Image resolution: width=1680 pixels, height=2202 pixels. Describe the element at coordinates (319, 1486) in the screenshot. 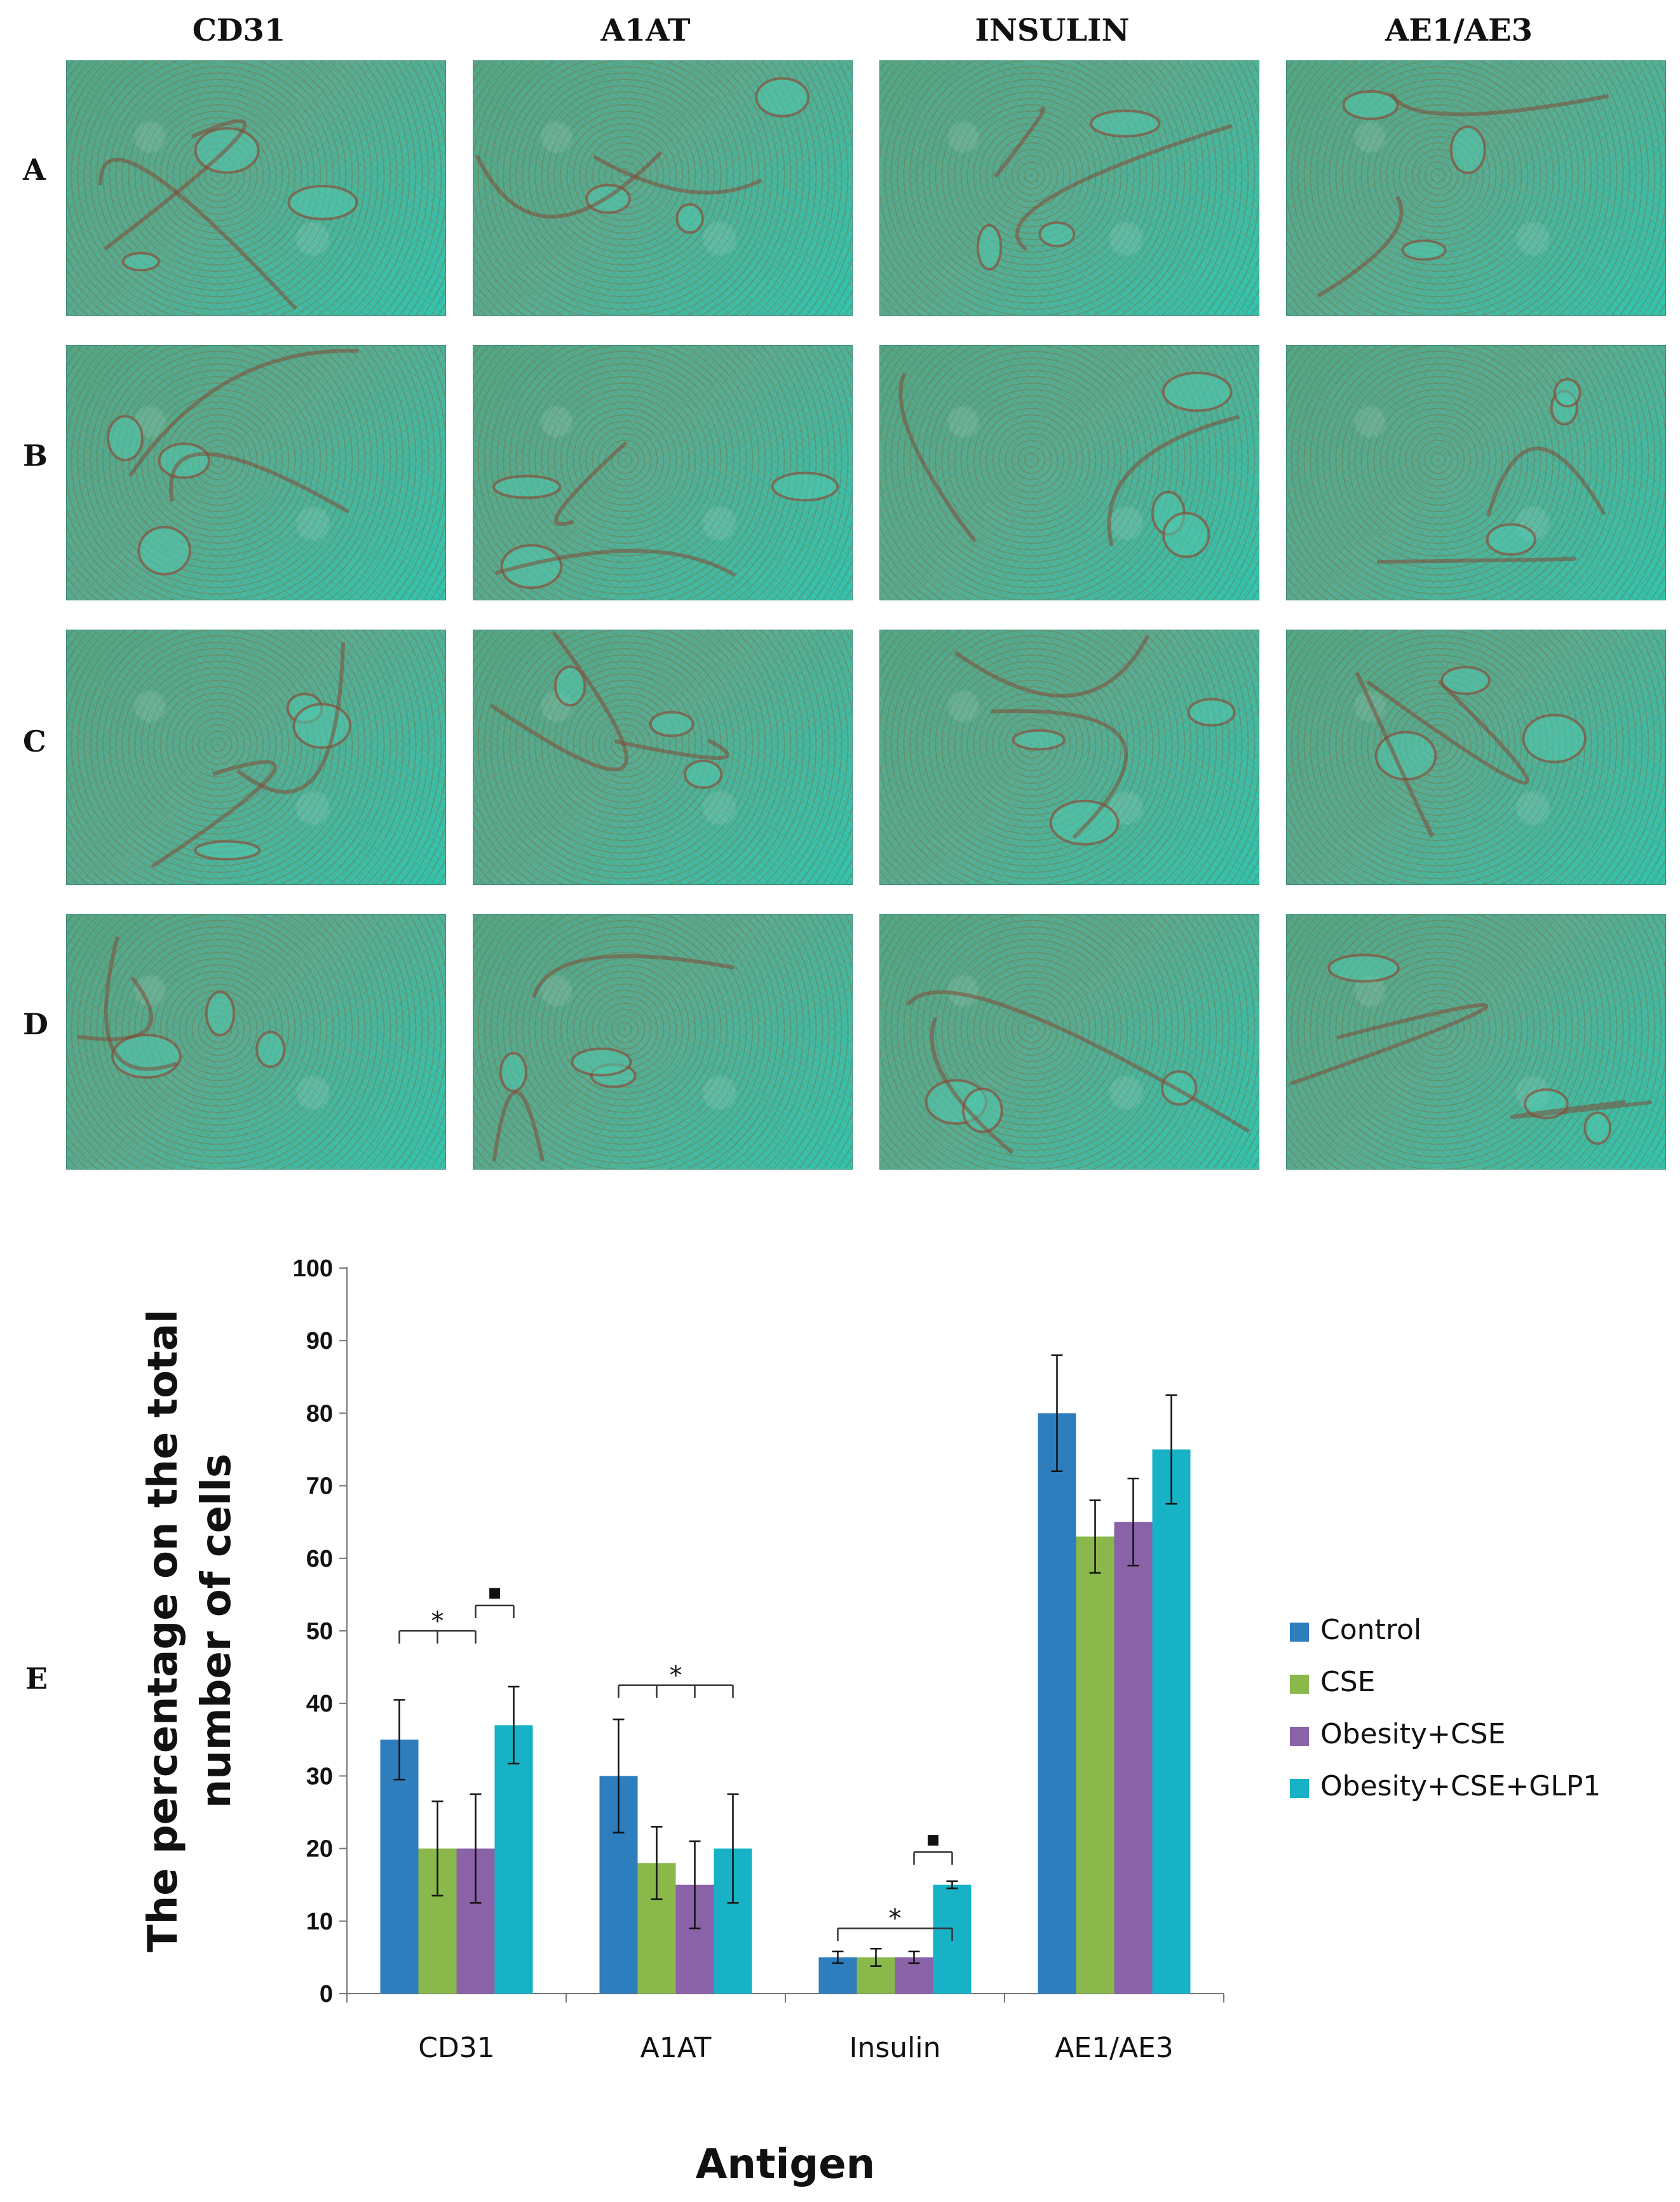

I see `y-tick-label-70: 70` at that location.